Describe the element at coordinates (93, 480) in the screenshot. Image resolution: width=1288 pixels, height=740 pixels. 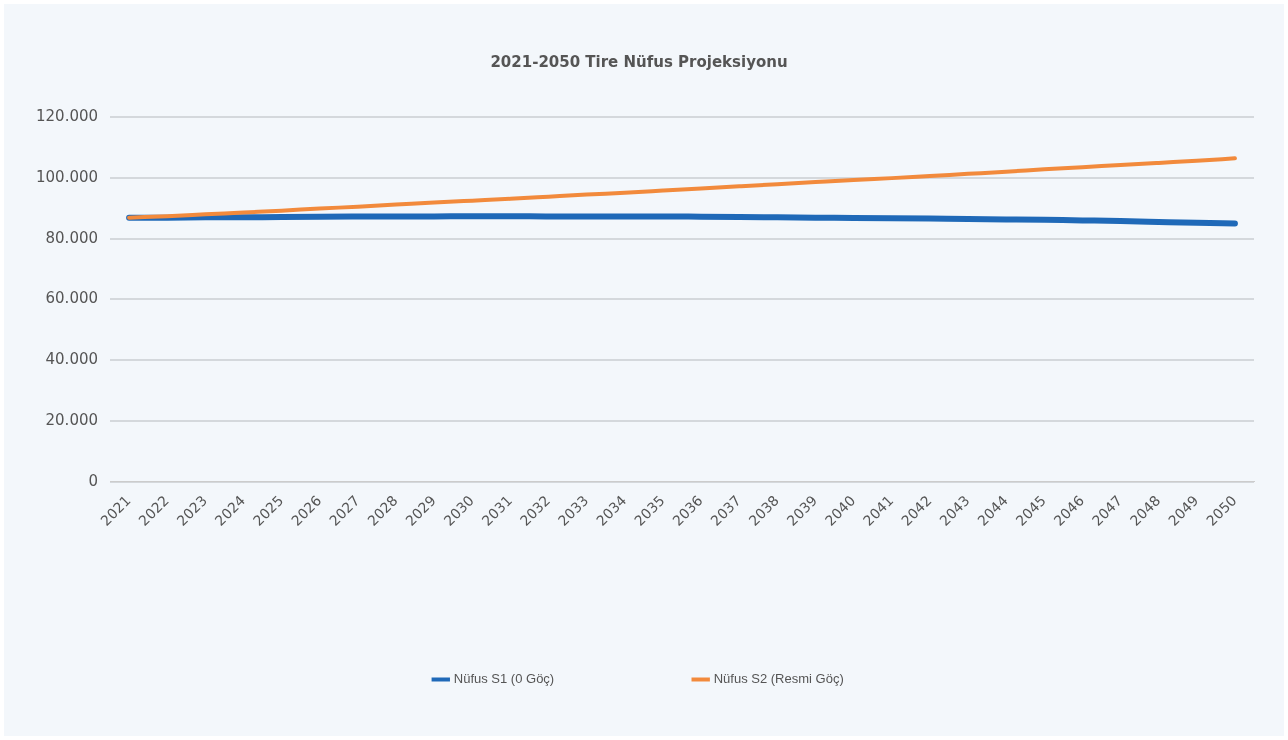
I see `y-tick-label: 0` at that location.